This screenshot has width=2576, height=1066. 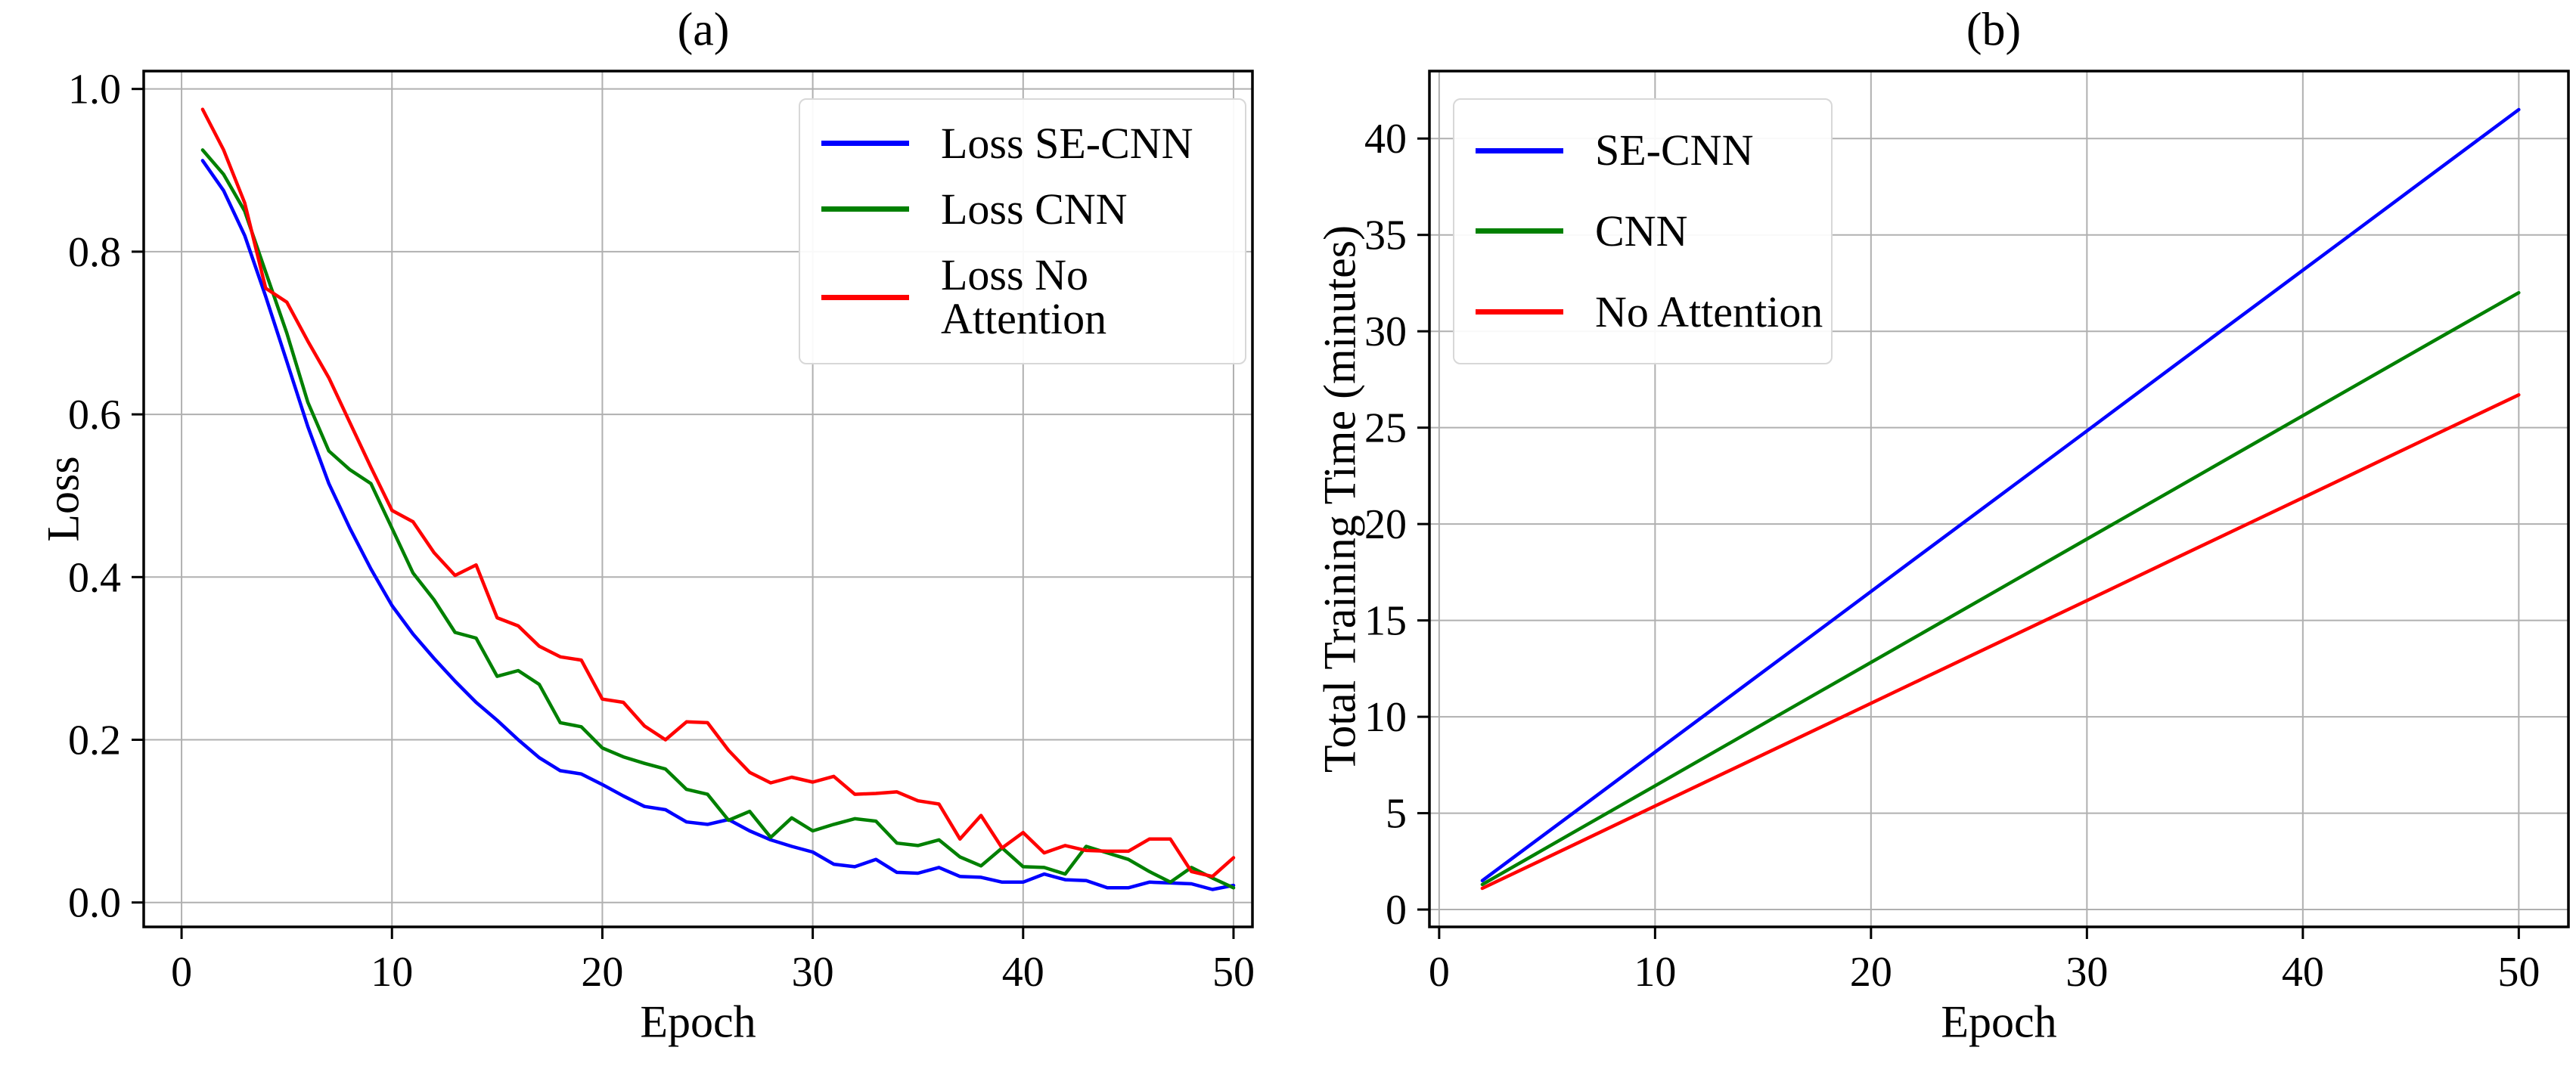 I want to click on legend-item-cnn: CNN, so click(x=1649, y=231).